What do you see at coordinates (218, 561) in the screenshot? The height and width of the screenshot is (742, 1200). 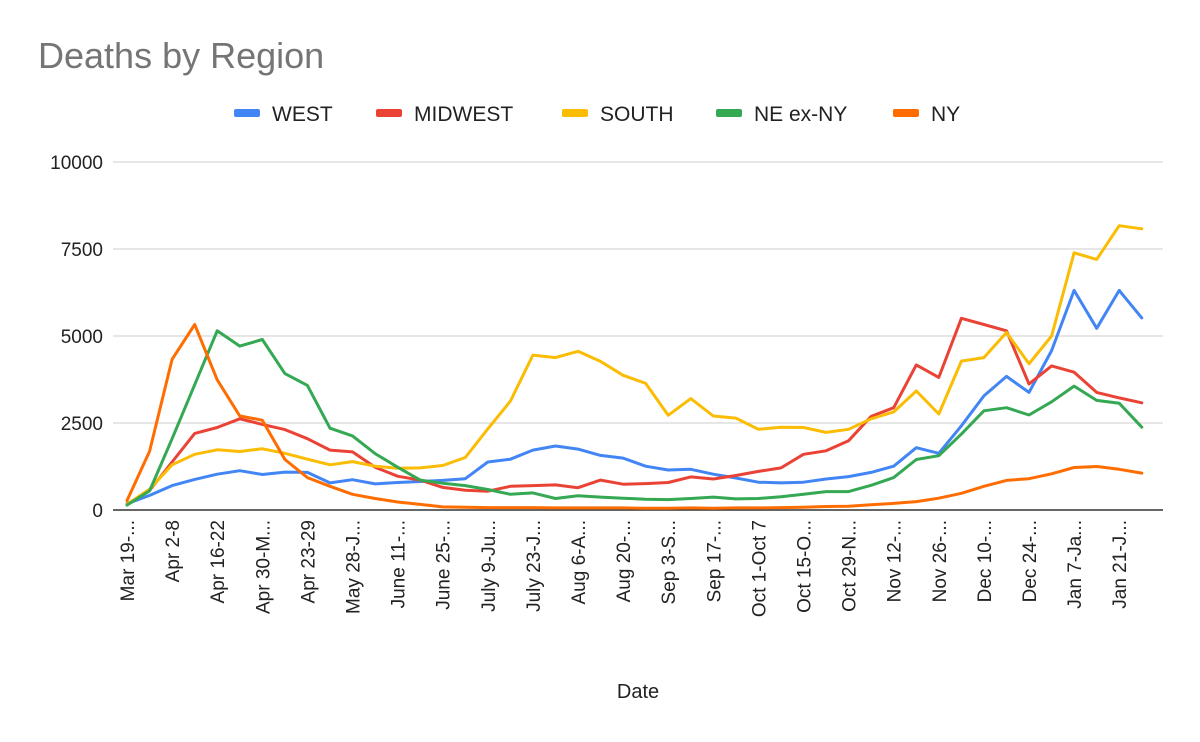 I see `x-tick-label: Apr 16-22` at bounding box center [218, 561].